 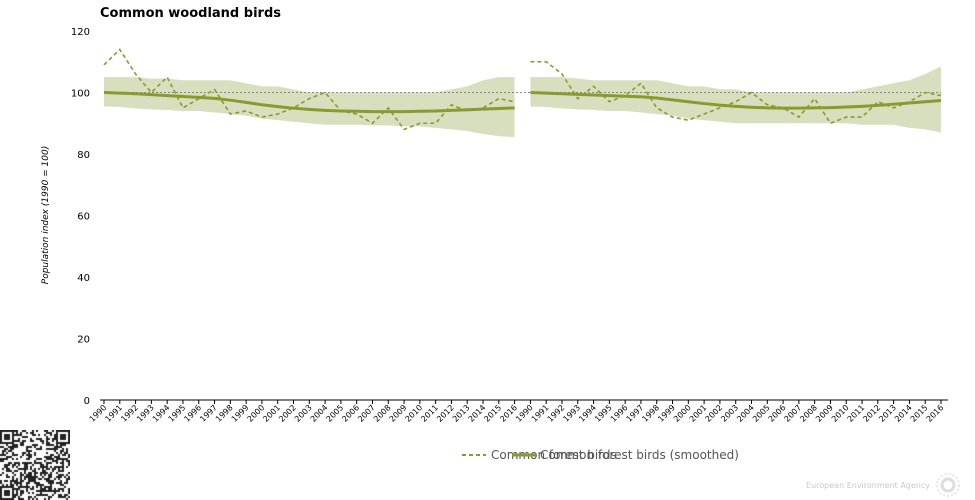 I want to click on x-tick-label: 2004, so click(x=745, y=413).